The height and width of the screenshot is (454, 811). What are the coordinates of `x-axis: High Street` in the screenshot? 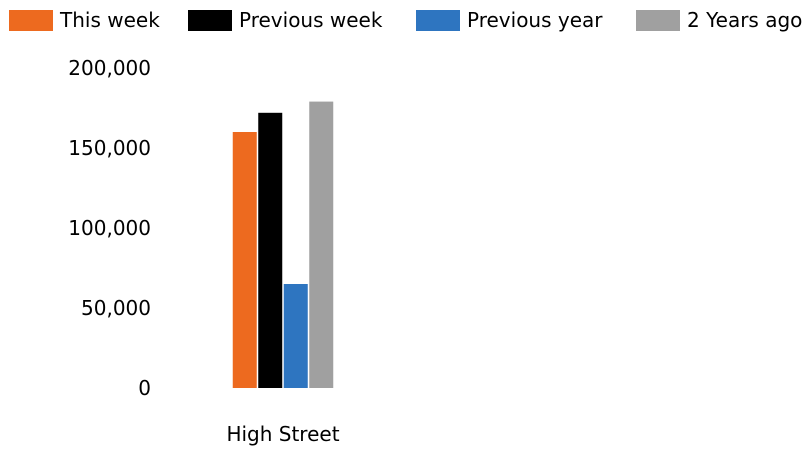 It's located at (282, 434).